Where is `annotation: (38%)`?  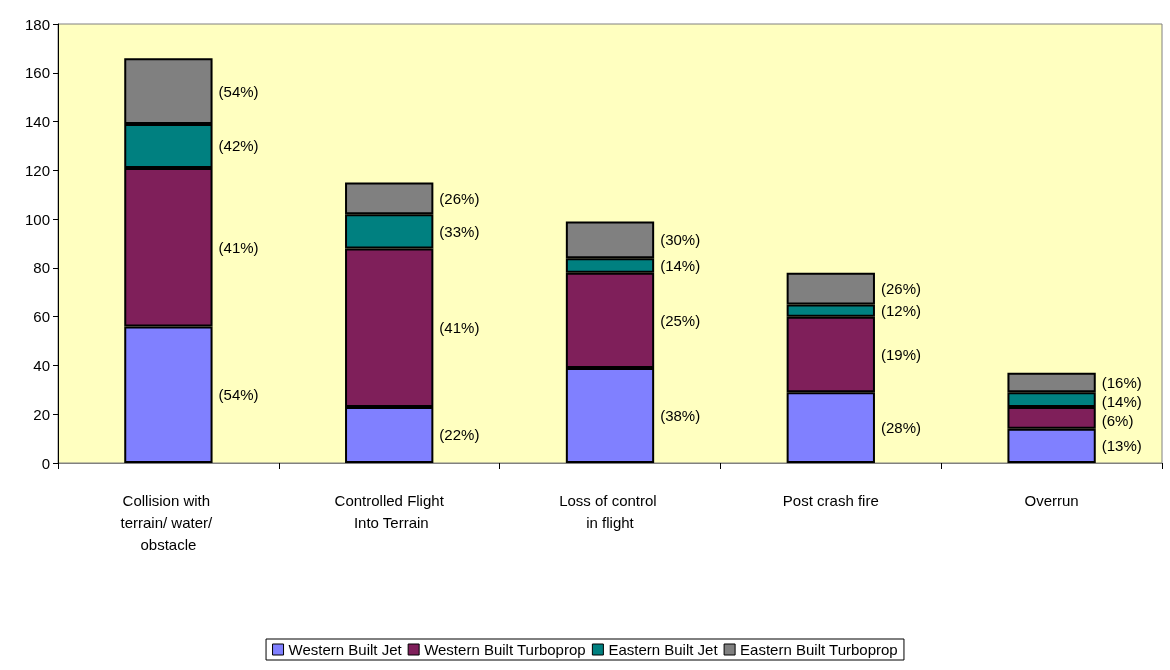 annotation: (38%) is located at coordinates (680, 415).